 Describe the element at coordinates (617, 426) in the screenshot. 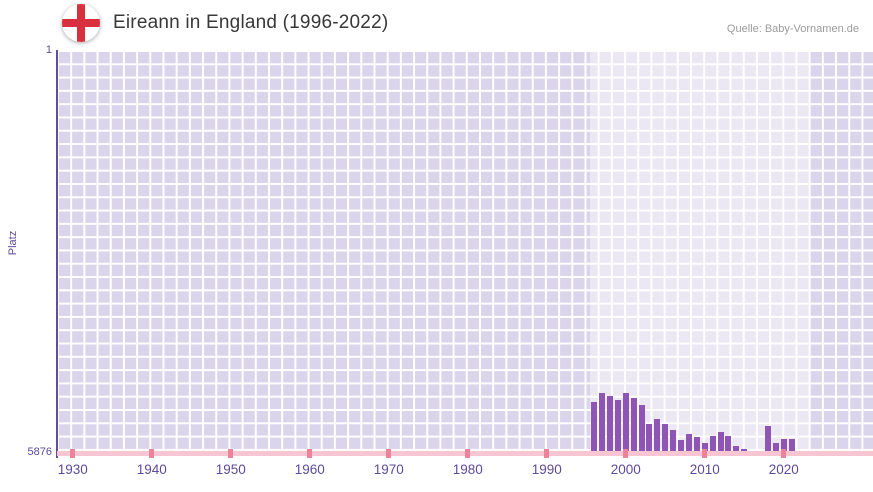

I see `bar-1999` at that location.